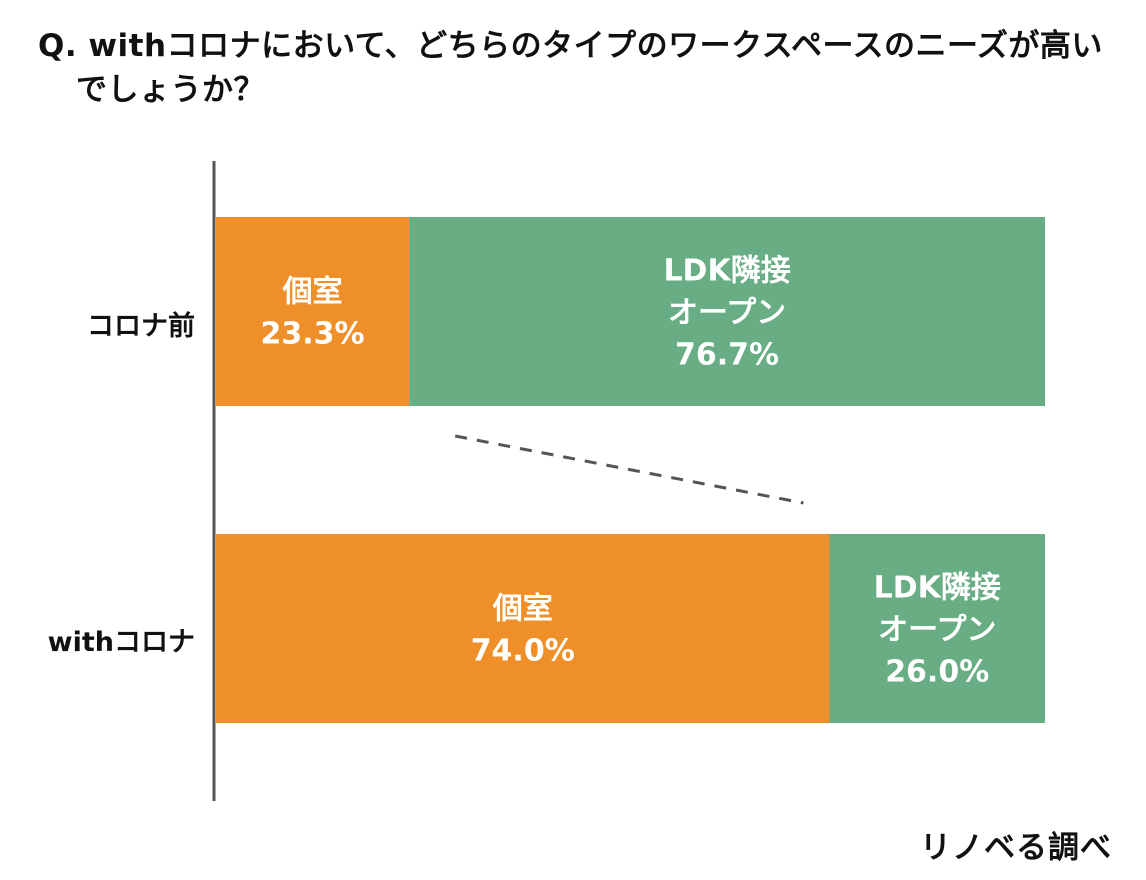  I want to click on title-line-2: でしょうか？, so click(170, 90).